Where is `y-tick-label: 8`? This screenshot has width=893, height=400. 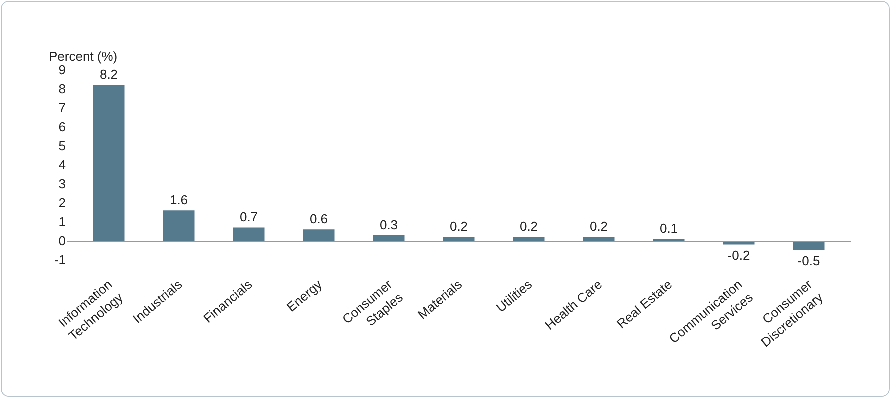 y-tick-label: 8 is located at coordinates (62, 89).